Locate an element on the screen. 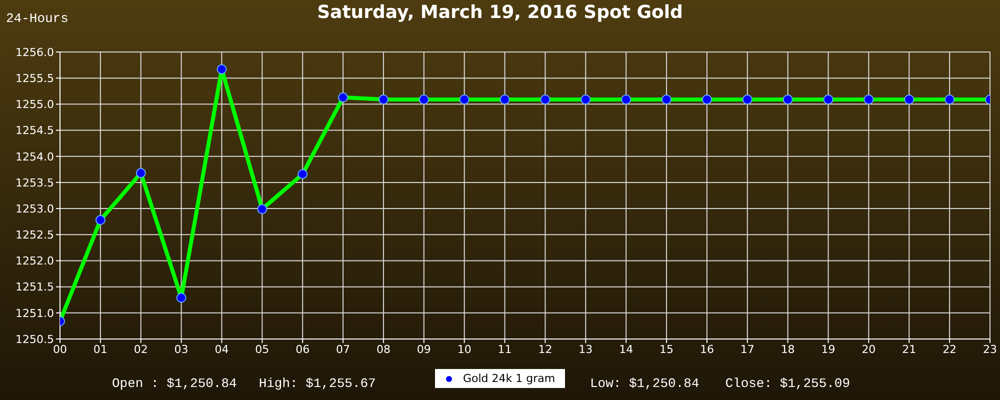 This screenshot has height=400, width=1000. x-tick-label: 09 is located at coordinates (423, 349).